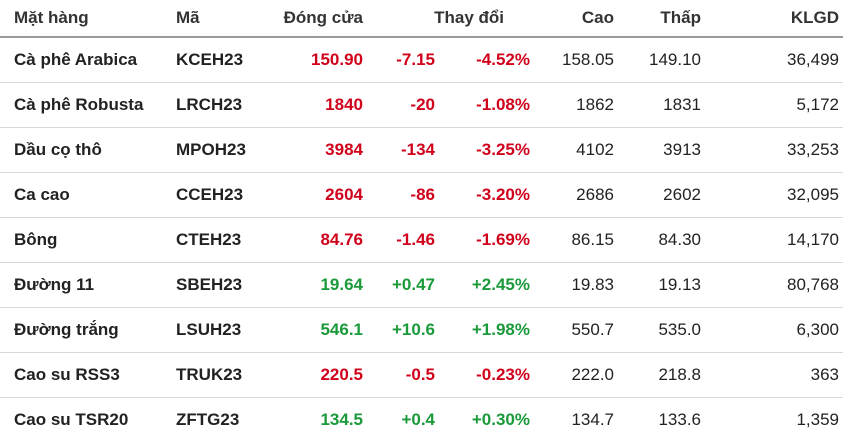  What do you see at coordinates (664, 18) in the screenshot?
I see `header-low: Thấp` at bounding box center [664, 18].